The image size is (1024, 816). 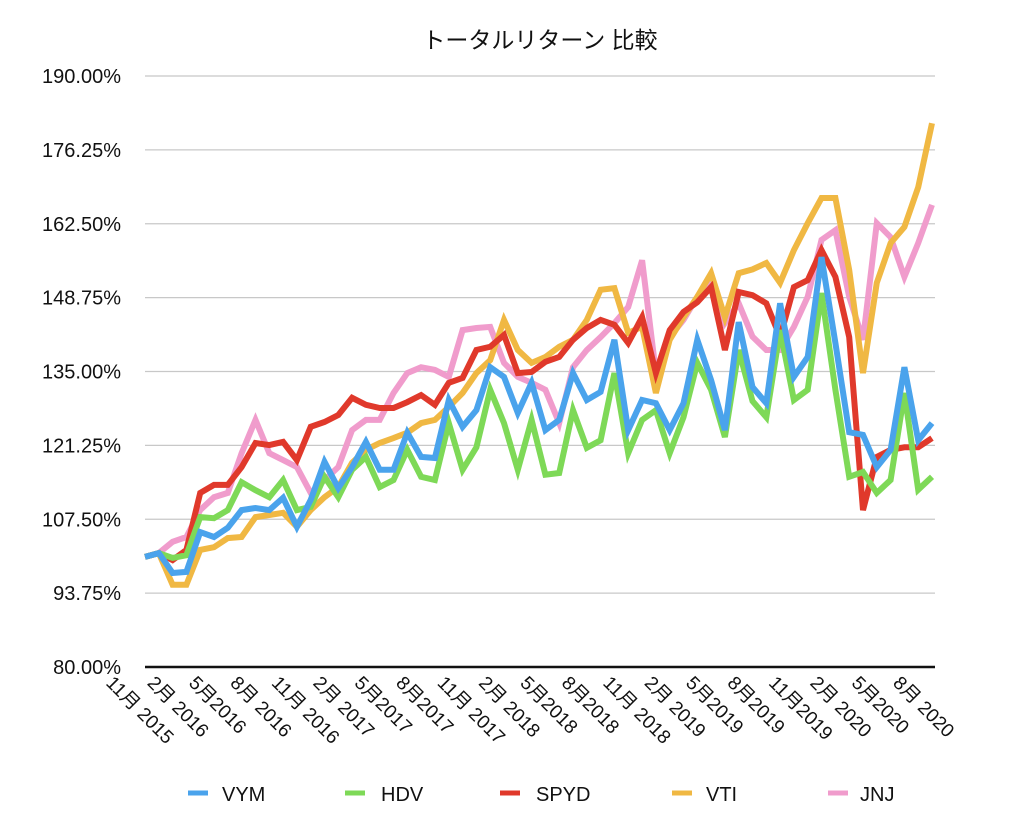 What do you see at coordinates (81, 225) in the screenshot?
I see `y-tick-label: 162.50%` at bounding box center [81, 225].